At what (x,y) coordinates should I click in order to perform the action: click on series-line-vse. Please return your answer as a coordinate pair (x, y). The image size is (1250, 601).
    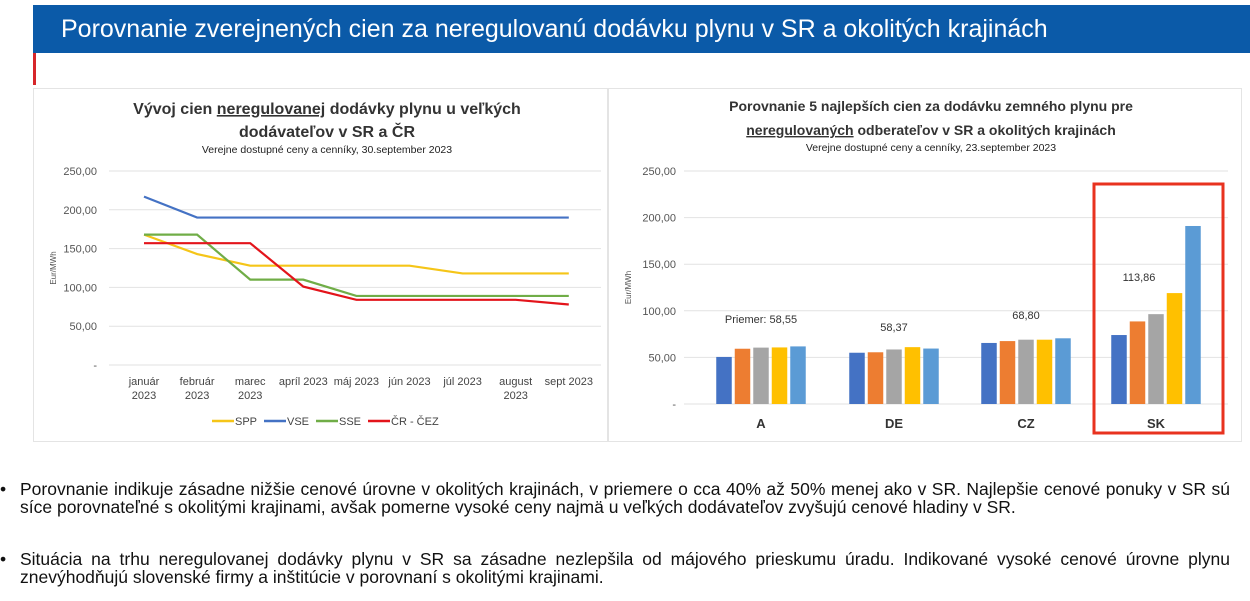
    Looking at the image, I should click on (356, 207).